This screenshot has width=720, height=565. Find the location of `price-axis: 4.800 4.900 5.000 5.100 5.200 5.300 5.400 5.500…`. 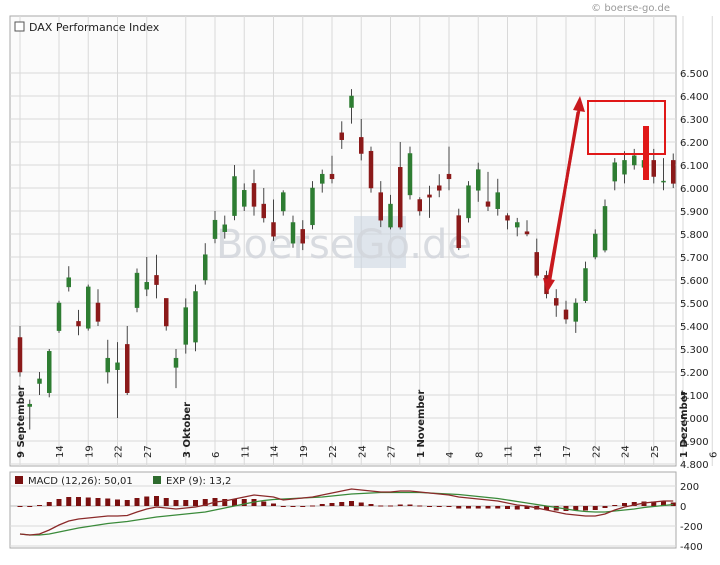

price-axis: 4.800 4.900 5.000 5.100 5.200 5.300 5.400 5.500… is located at coordinates (694, 270).